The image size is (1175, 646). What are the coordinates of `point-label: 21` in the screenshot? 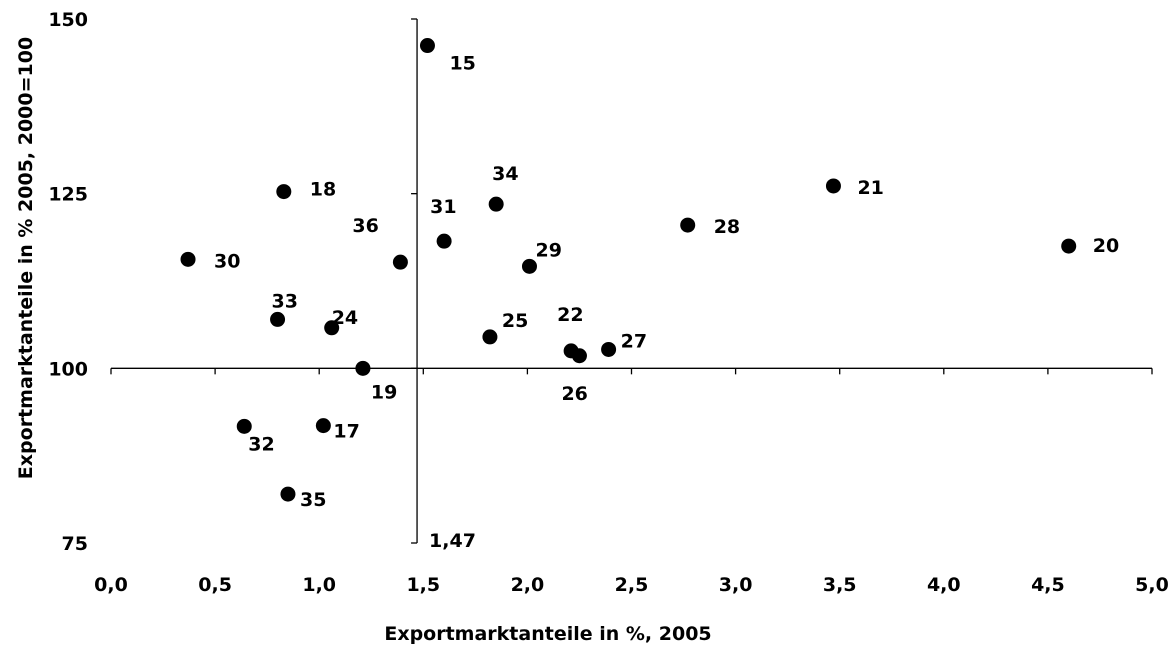 It's located at (870, 188).